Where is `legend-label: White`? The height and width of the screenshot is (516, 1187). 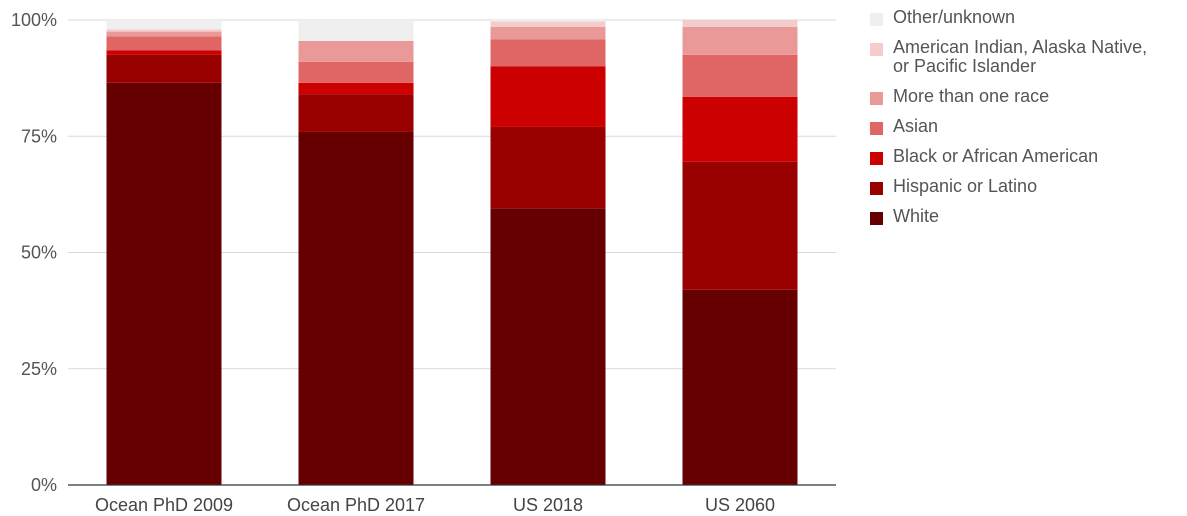
legend-label: White is located at coordinates (916, 216).